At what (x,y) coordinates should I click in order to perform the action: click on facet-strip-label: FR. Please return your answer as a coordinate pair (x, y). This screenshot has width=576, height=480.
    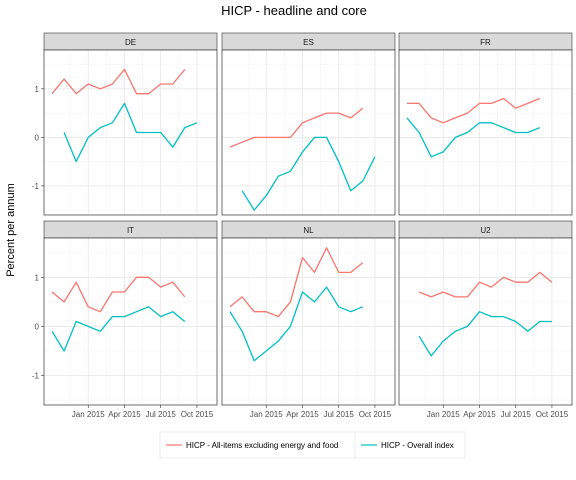
    Looking at the image, I should click on (485, 42).